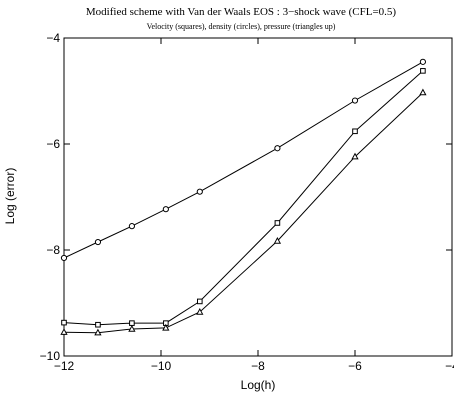 The height and width of the screenshot is (399, 454). Describe the element at coordinates (53, 38) in the screenshot. I see `y-tick-label: −4` at that location.